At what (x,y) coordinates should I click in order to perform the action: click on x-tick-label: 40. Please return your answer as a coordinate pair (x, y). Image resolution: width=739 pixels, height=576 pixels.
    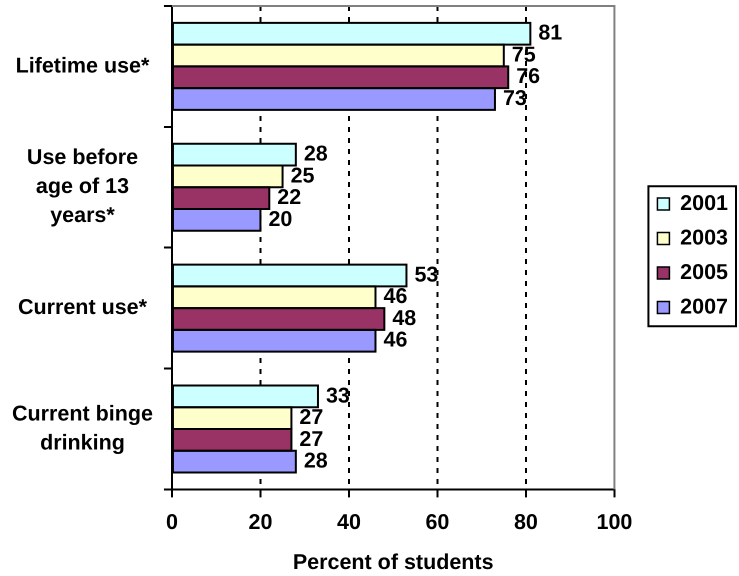
    Looking at the image, I should click on (348, 522).